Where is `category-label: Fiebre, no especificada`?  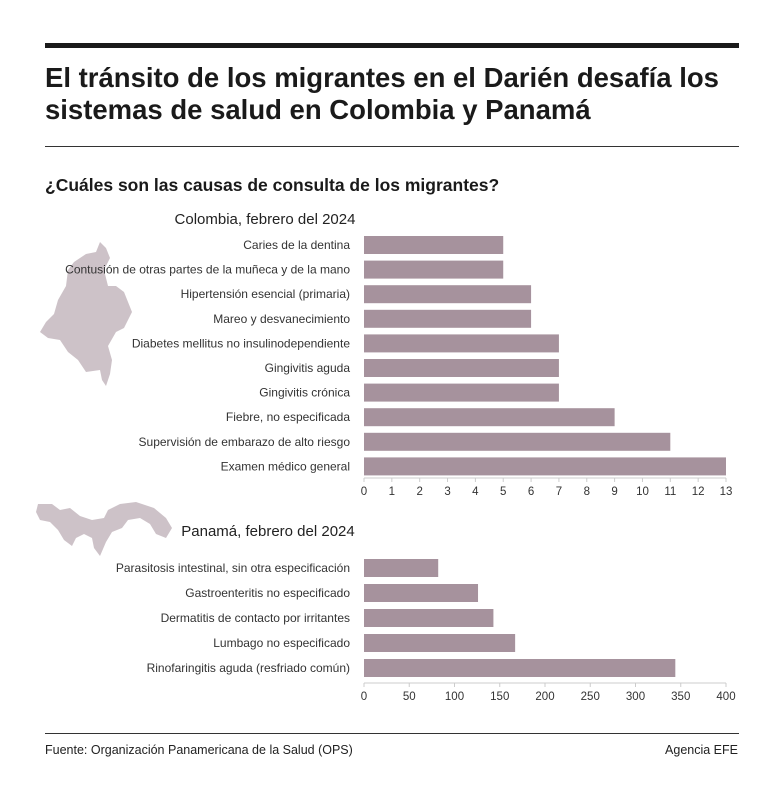 category-label: Fiebre, no especificada is located at coordinates (288, 417).